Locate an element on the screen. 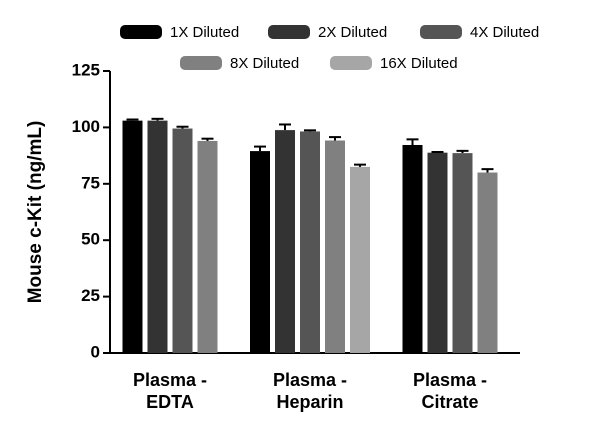 The height and width of the screenshot is (444, 600). y-tick-label: 25 is located at coordinates (90, 295).